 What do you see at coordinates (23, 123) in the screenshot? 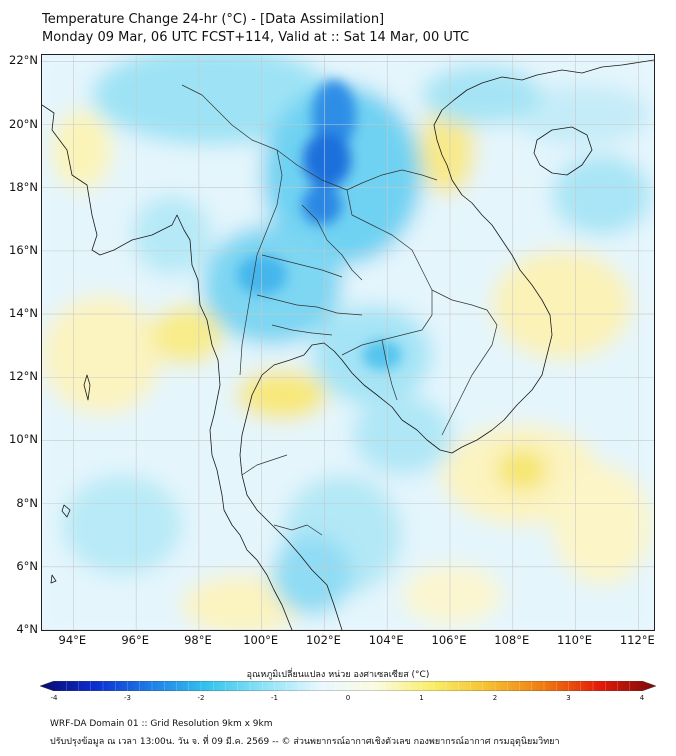
I see `latitude-label: 20°N` at bounding box center [23, 123].